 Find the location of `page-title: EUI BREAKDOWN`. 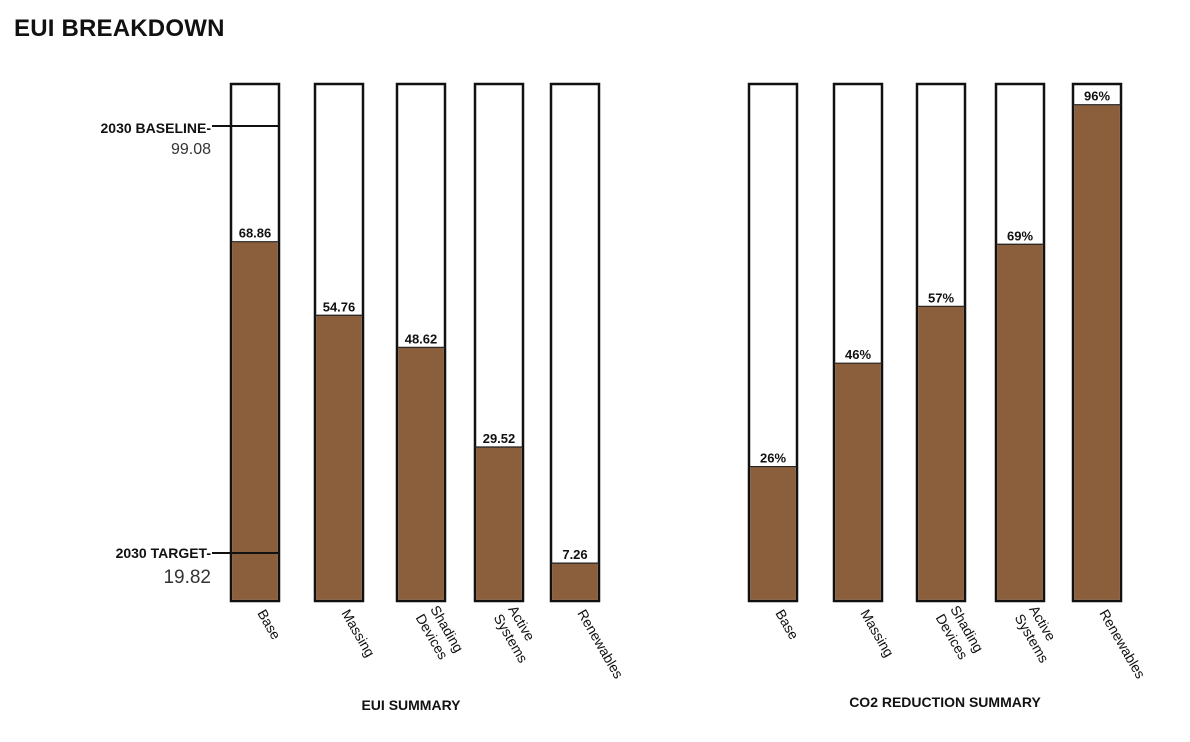

page-title: EUI BREAKDOWN is located at coordinates (119, 28).